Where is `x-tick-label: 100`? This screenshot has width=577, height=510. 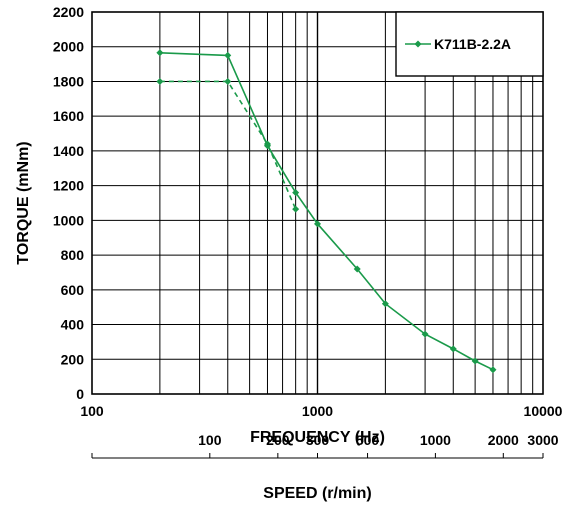
x-tick-label: 100 is located at coordinates (92, 411).